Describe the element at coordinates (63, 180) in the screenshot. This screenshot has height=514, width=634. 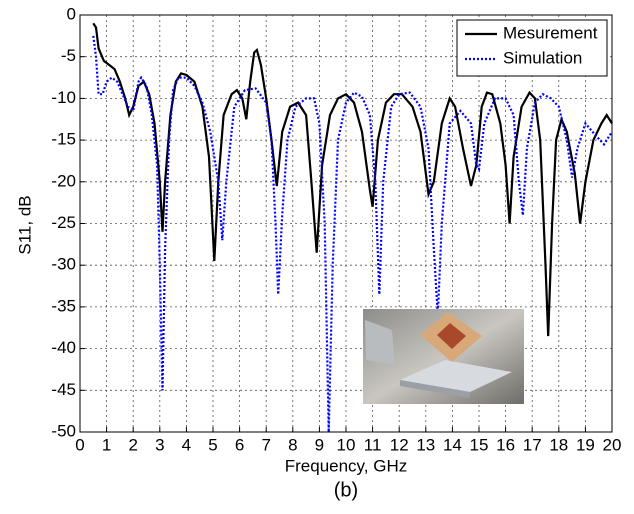
I see `y-tick-label: -20` at that location.